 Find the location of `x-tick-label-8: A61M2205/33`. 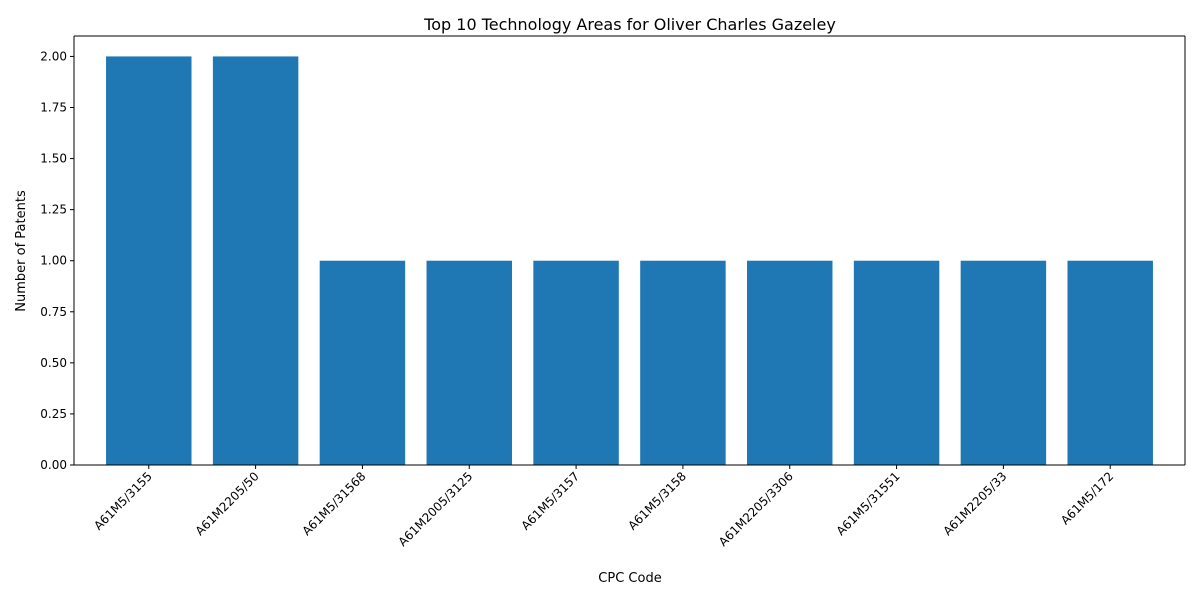

x-tick-label-8: A61M2205/33 is located at coordinates (974, 503).